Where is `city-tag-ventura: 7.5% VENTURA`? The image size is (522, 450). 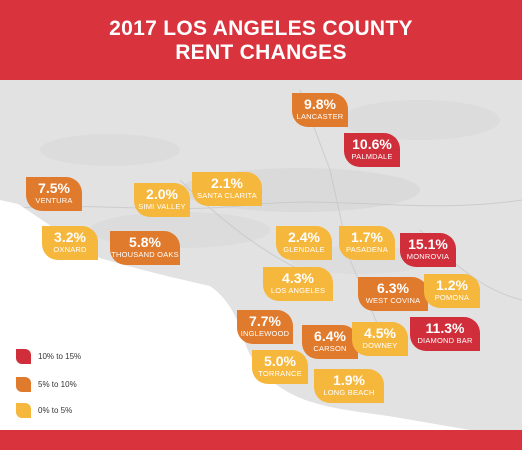
city-tag-ventura: 7.5% VENTURA is located at coordinates (54, 194).